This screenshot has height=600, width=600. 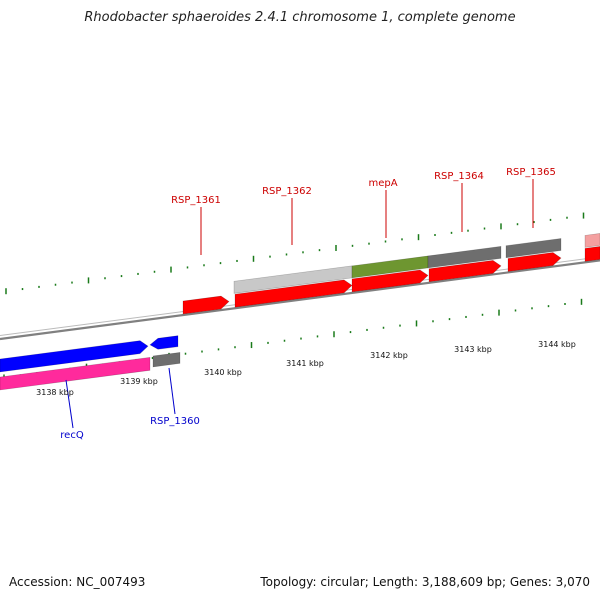 I want to click on feature-pink-partial, so click(x=592, y=240).